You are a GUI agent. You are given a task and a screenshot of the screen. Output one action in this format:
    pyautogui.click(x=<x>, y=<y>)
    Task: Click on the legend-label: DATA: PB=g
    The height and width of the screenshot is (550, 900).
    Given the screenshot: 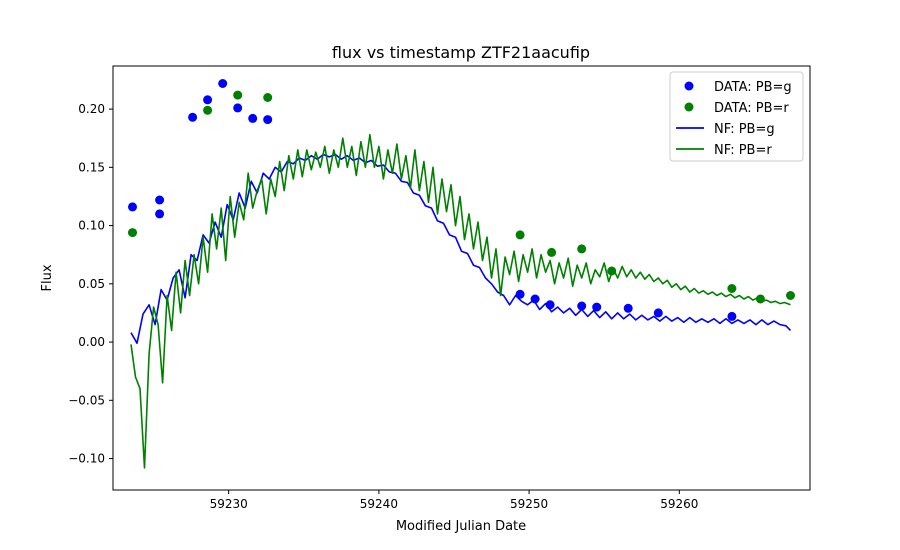 What is the action you would take?
    pyautogui.click(x=753, y=87)
    